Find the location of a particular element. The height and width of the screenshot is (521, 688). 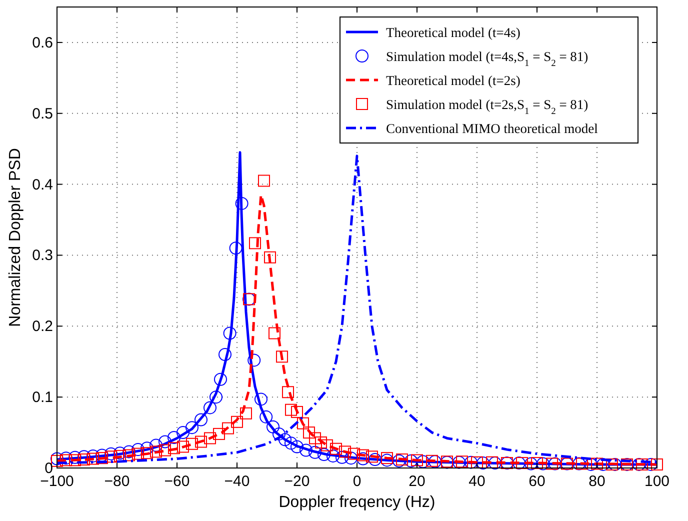

legend-label: Conventional MIMO theoretical model is located at coordinates (492, 128).